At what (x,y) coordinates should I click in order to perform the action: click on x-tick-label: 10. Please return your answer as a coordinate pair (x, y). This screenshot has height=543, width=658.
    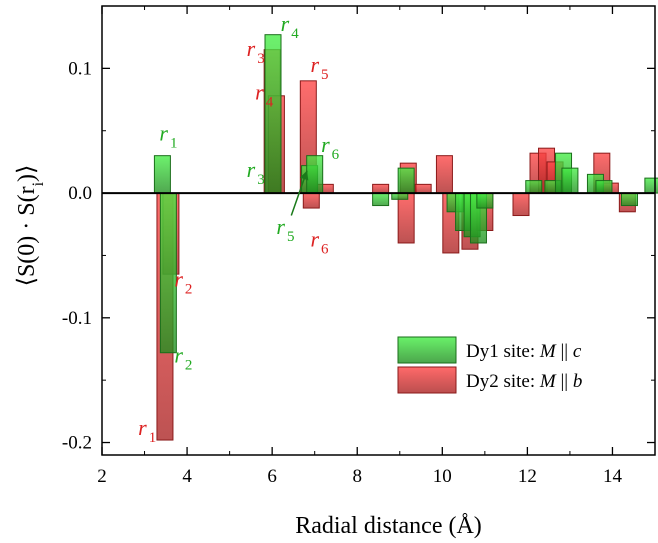
    Looking at the image, I should click on (442, 476).